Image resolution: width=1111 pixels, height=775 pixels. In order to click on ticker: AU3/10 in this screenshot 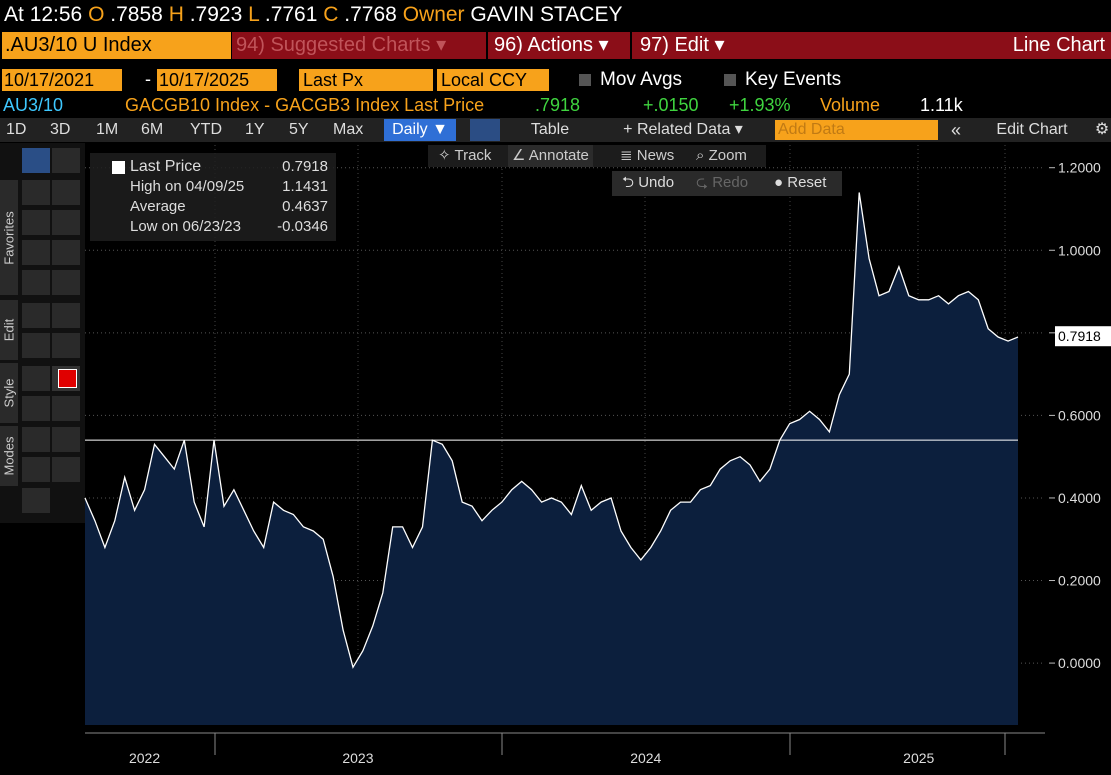, I will do `click(33, 105)`.